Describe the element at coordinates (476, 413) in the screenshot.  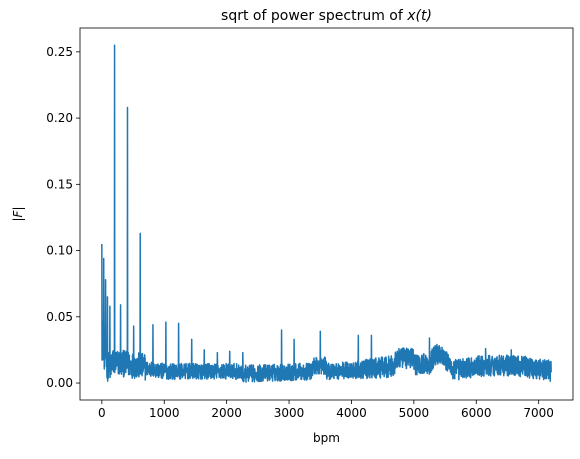
I see `x-tick-label: 6000` at that location.